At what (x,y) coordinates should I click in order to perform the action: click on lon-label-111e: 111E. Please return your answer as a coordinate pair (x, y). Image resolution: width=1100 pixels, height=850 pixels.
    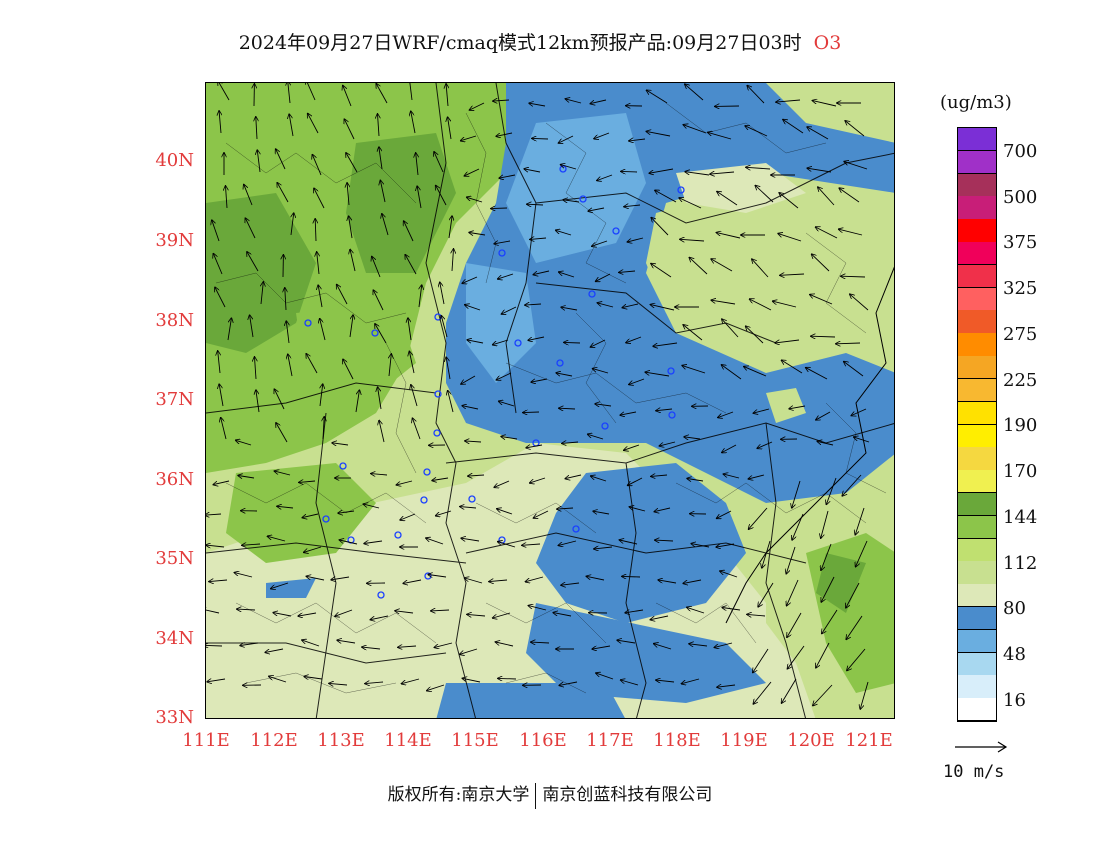
    Looking at the image, I should click on (206, 740).